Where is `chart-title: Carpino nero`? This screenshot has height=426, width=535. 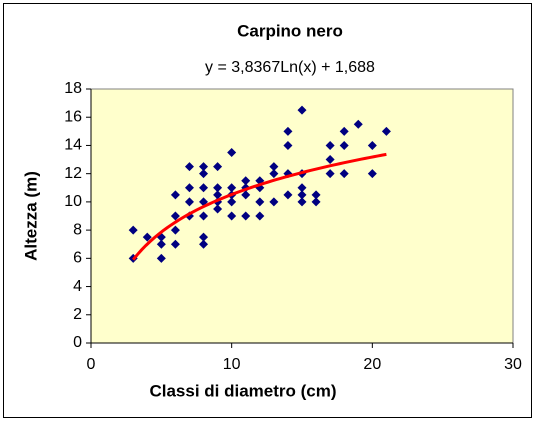
chart-title: Carpino nero is located at coordinates (290, 30).